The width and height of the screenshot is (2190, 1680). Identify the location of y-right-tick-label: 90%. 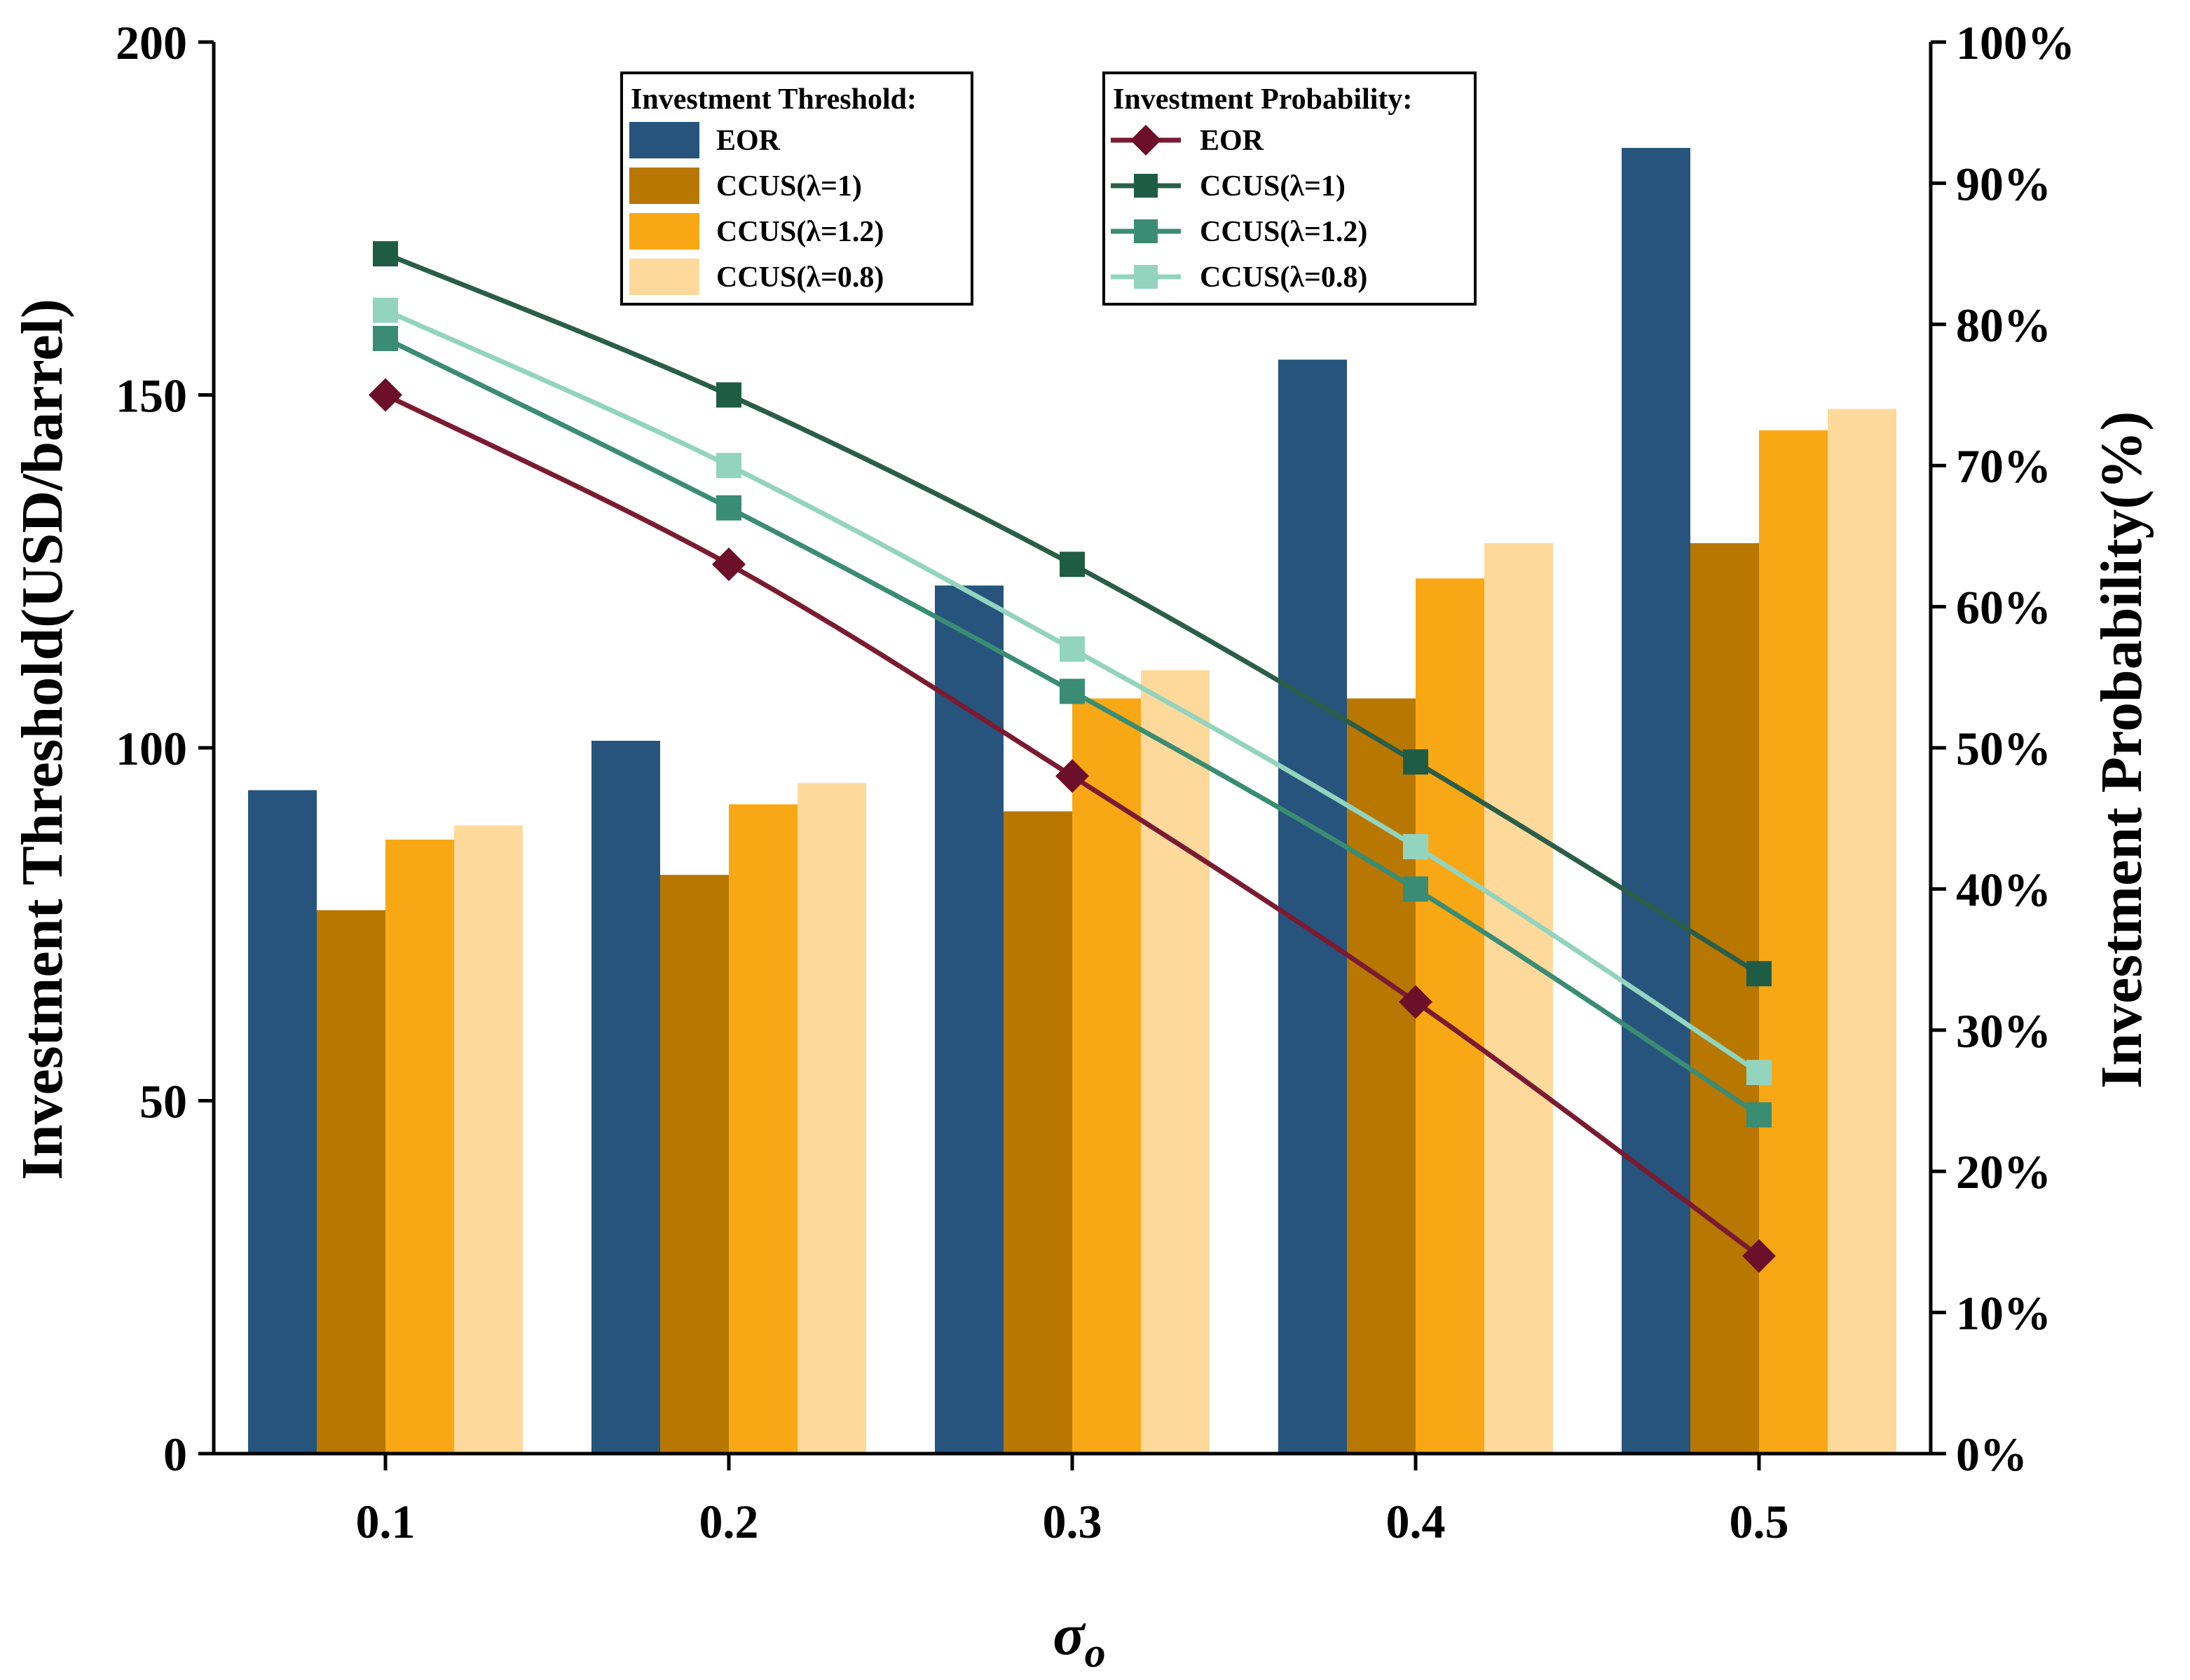
(2003, 183).